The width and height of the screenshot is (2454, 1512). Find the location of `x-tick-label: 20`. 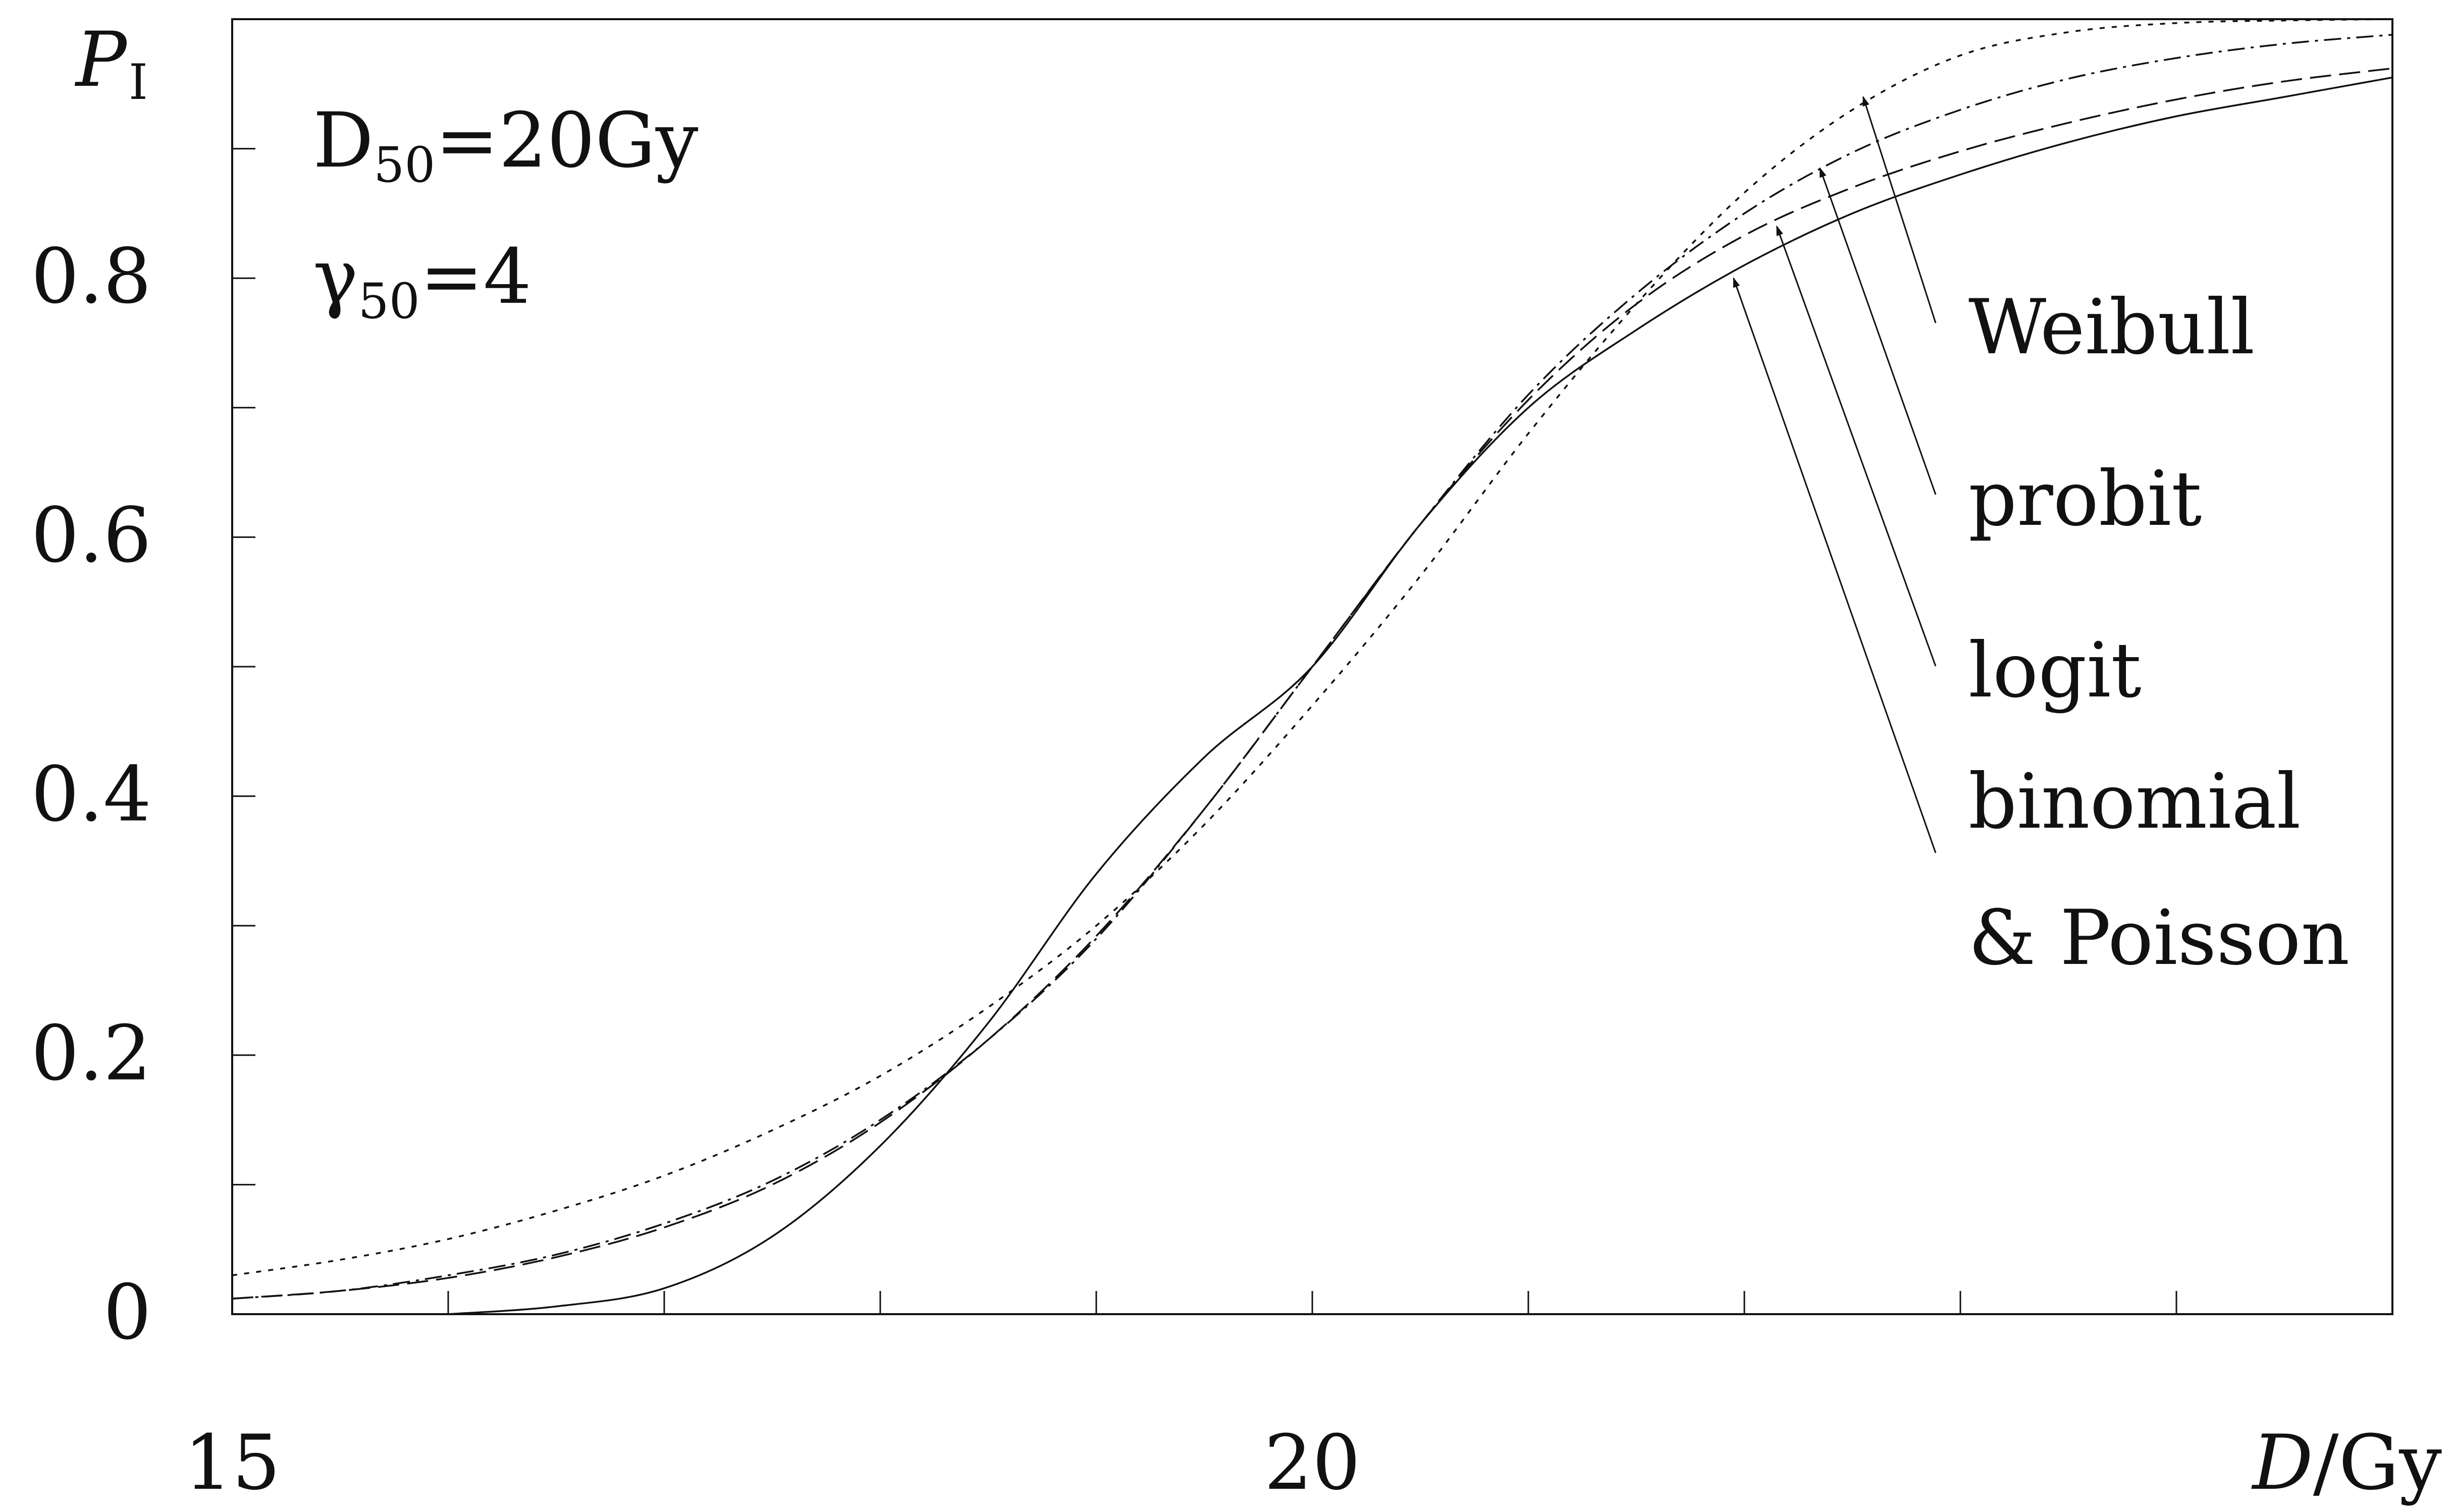

x-tick-label: 20 is located at coordinates (1312, 1463).